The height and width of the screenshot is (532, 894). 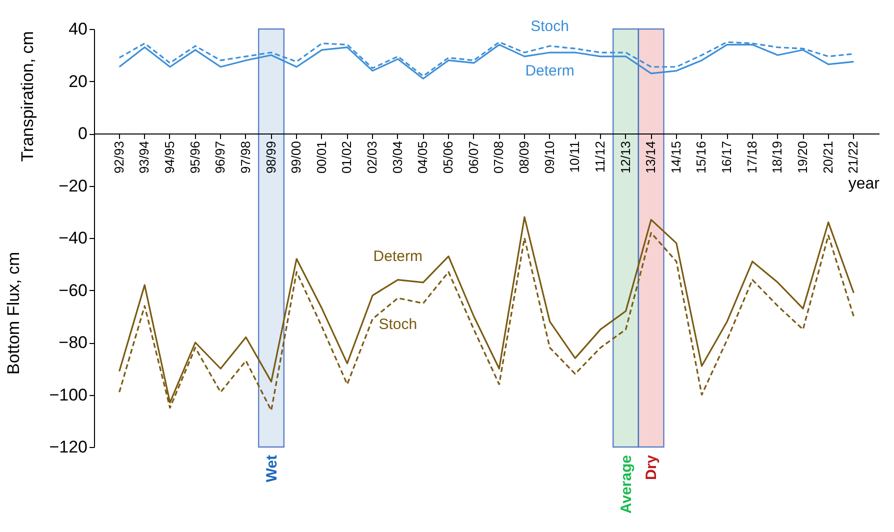 I want to click on x-tick-label: 21/22, so click(x=853, y=157).